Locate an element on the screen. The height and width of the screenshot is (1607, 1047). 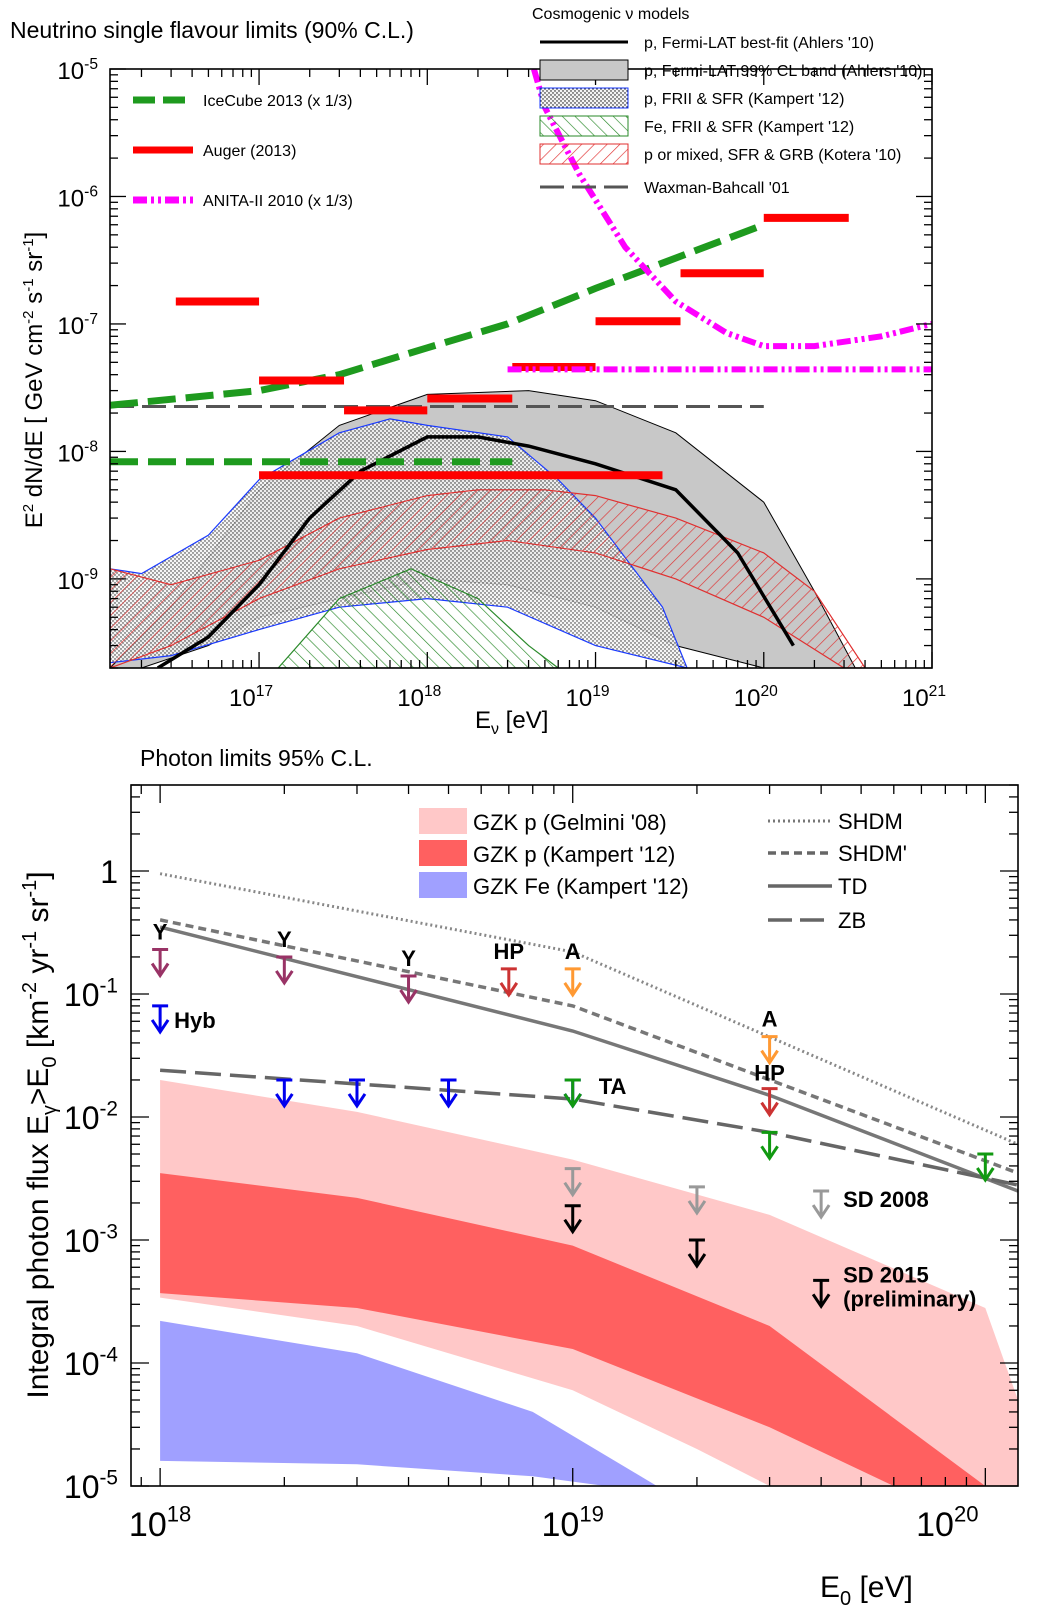
limit-label-ta: TA is located at coordinates (613, 1086).